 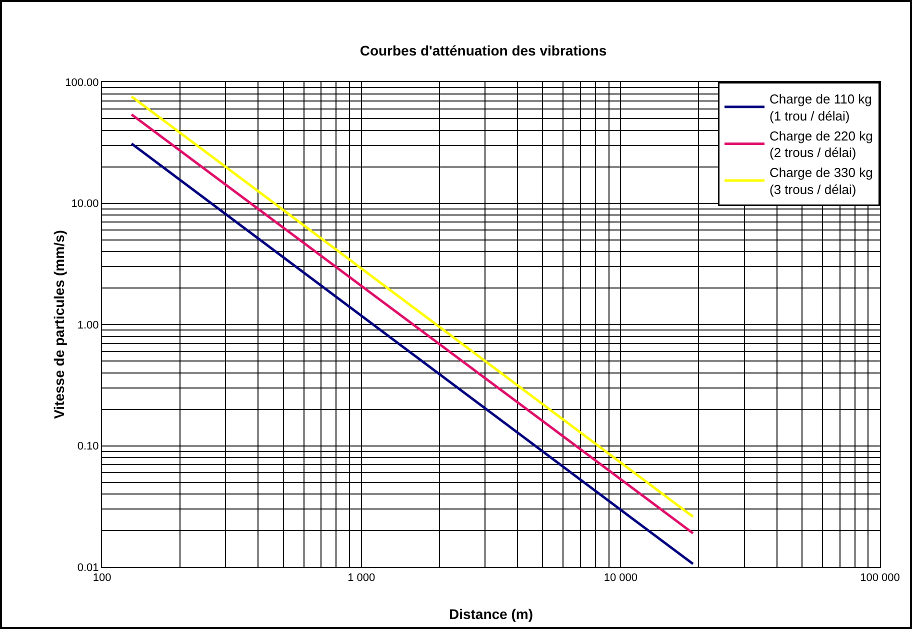 I want to click on legend-label: Charge de 110 kg (1 trou / délai), so click(x=821, y=108).